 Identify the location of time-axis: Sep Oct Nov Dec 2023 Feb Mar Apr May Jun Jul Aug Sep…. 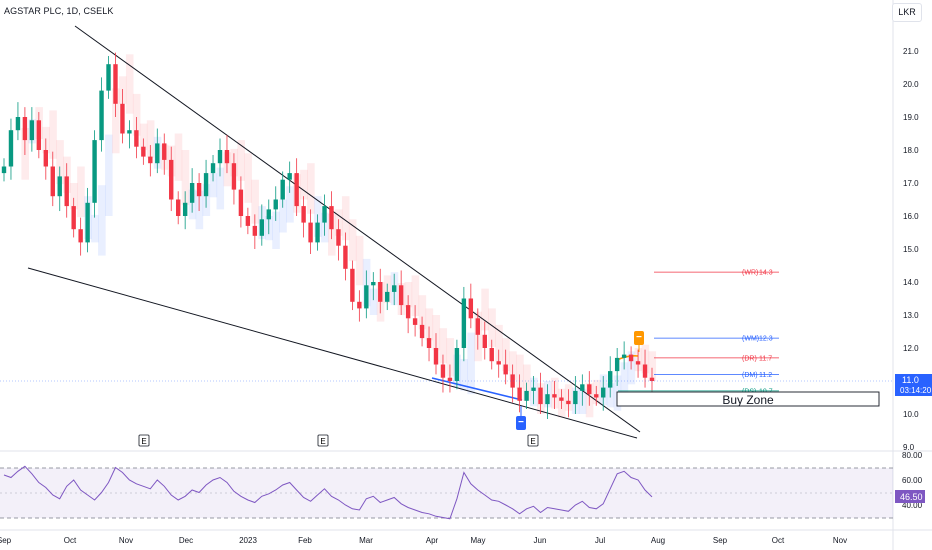
(423, 540).